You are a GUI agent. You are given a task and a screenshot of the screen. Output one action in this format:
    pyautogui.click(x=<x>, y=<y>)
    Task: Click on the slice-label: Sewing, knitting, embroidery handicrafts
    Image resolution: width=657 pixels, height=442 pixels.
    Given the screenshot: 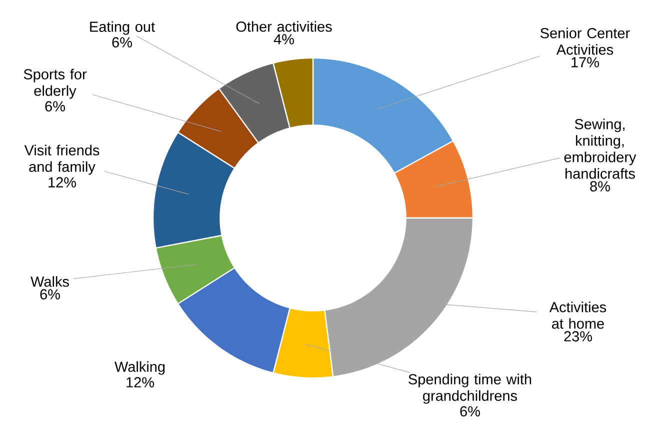 What is the action you would take?
    pyautogui.click(x=600, y=148)
    